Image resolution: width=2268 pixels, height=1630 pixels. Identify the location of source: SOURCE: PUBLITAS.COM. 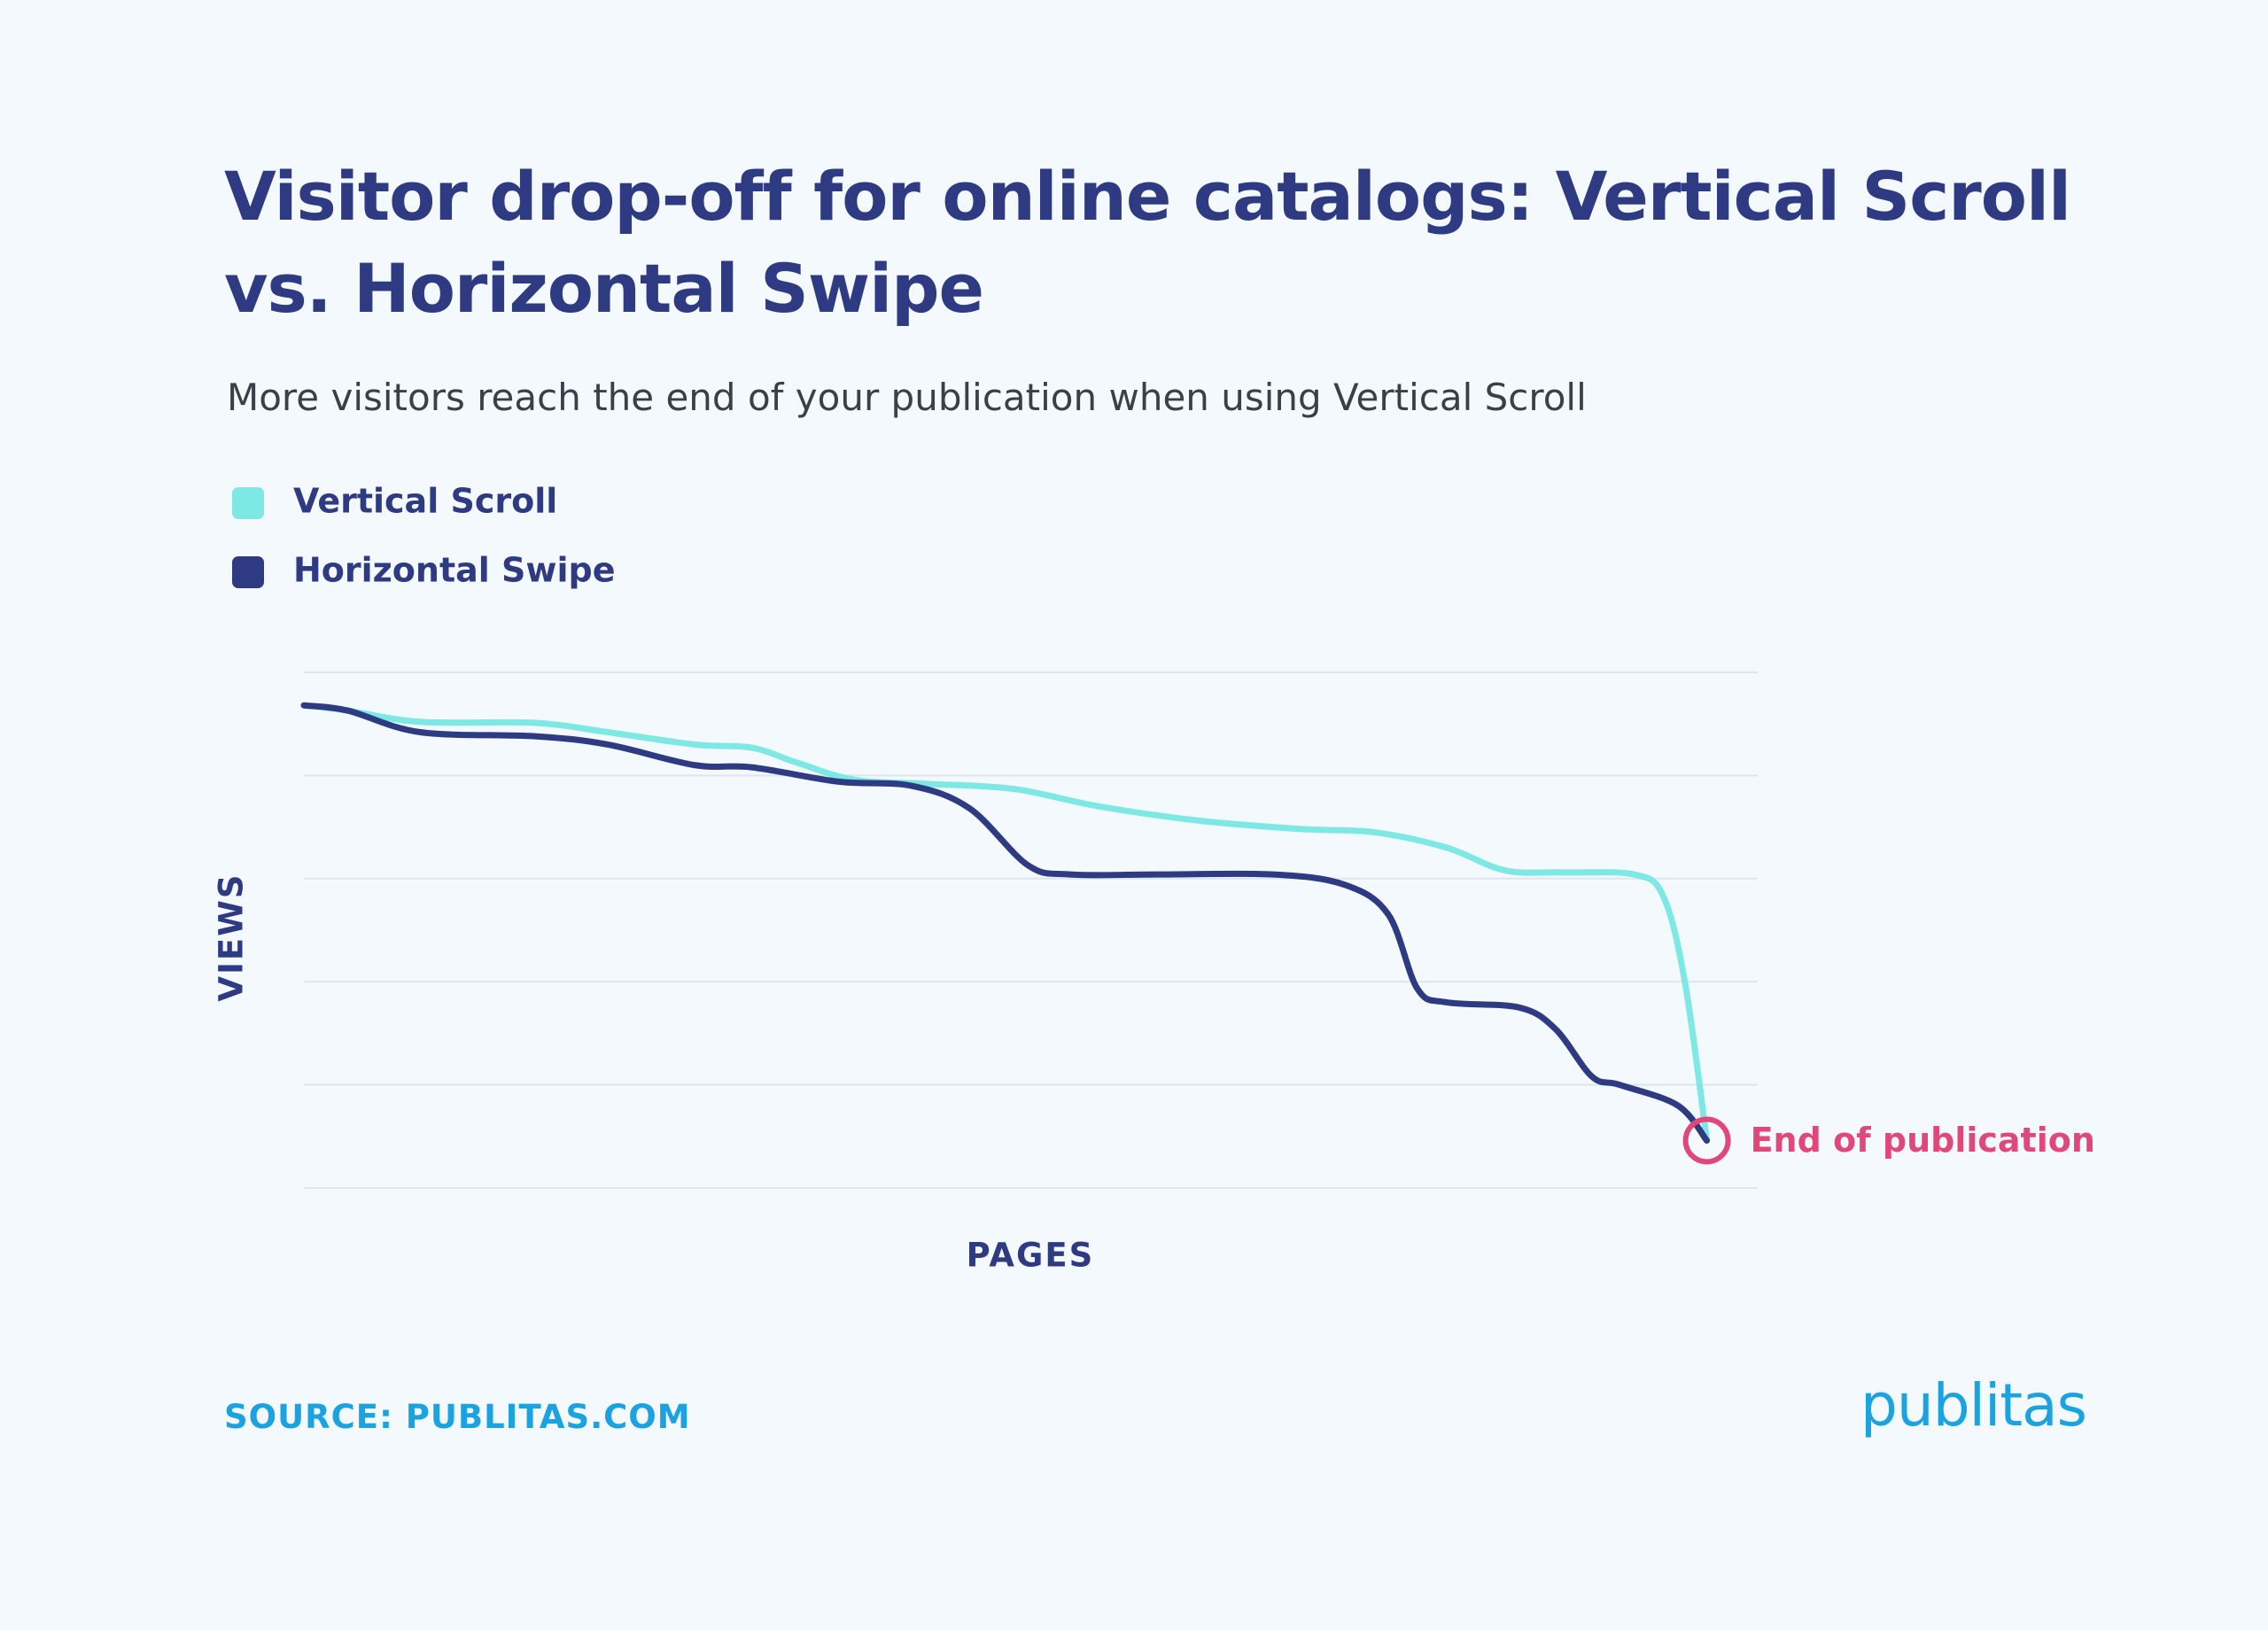
(457, 1417).